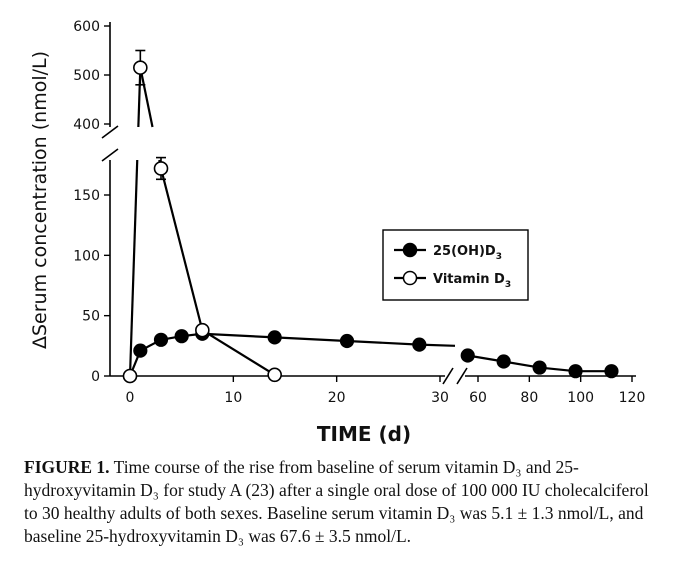 The height and width of the screenshot is (586, 678). Describe the element at coordinates (86, 76) in the screenshot. I see `y-tick-label: 500` at that location.